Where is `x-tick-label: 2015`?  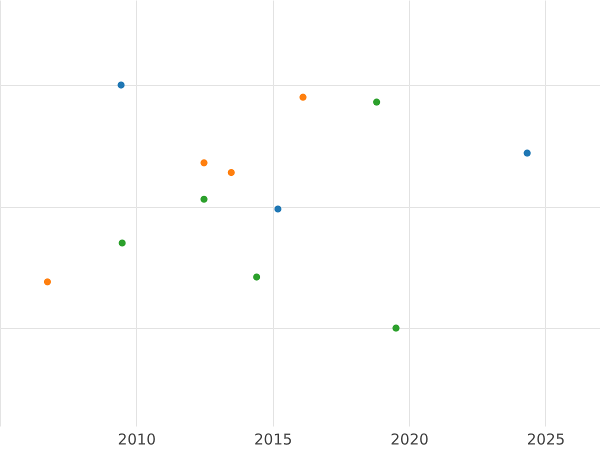 x-tick-label: 2015 is located at coordinates (273, 439).